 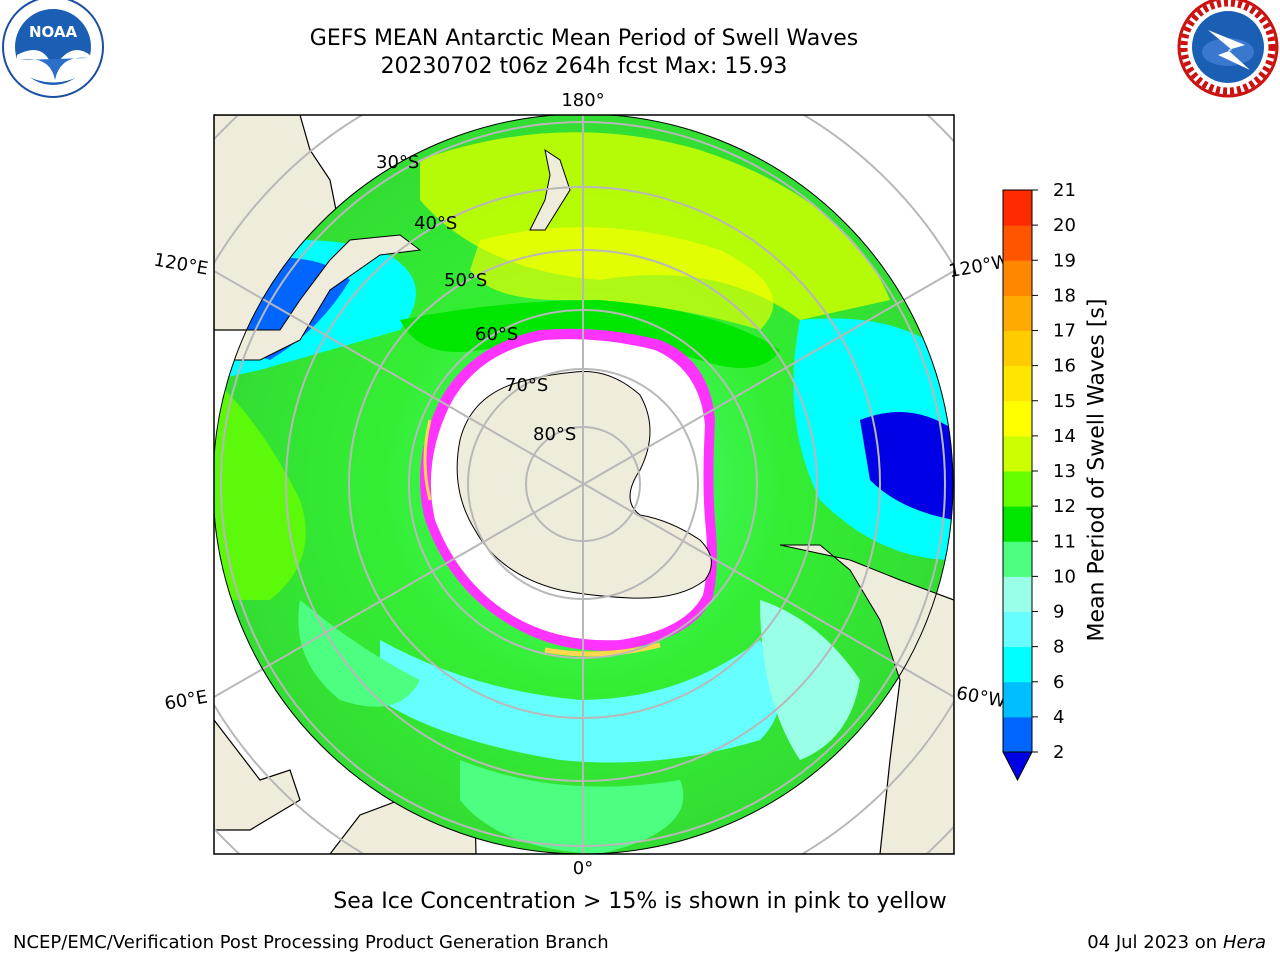 What do you see at coordinates (1155, 942) in the screenshot?
I see `footer-date-text: 04 Jul 2023 on` at bounding box center [1155, 942].